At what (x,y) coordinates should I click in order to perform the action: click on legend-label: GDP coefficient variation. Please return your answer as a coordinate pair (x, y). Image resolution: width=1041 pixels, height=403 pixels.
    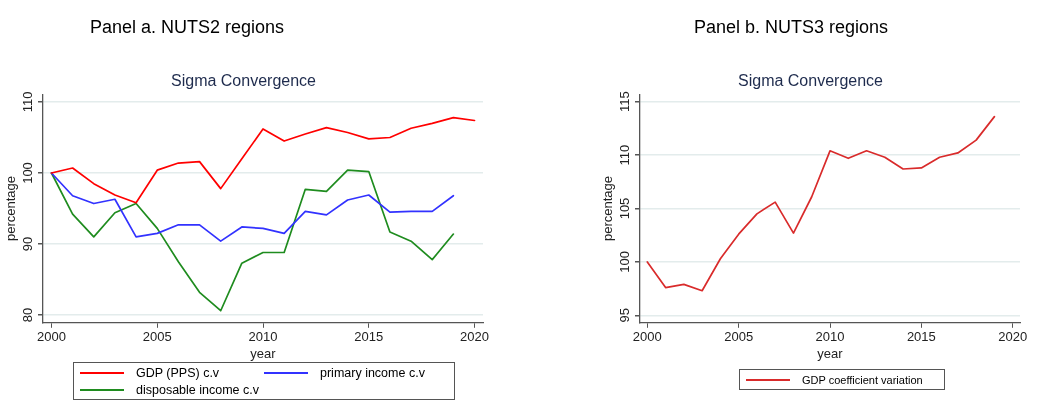
    Looking at the image, I should click on (862, 379).